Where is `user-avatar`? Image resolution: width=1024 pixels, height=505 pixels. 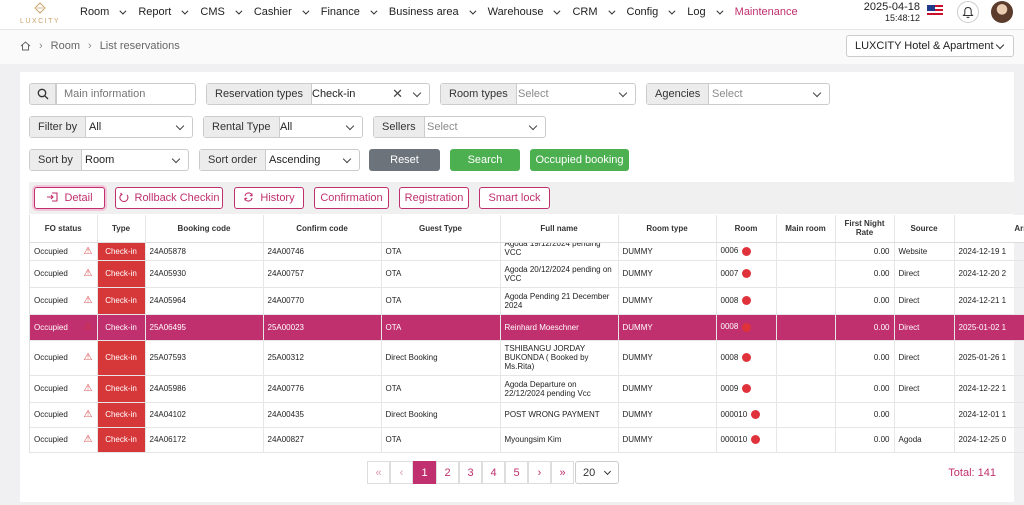
user-avatar is located at coordinates (1002, 12).